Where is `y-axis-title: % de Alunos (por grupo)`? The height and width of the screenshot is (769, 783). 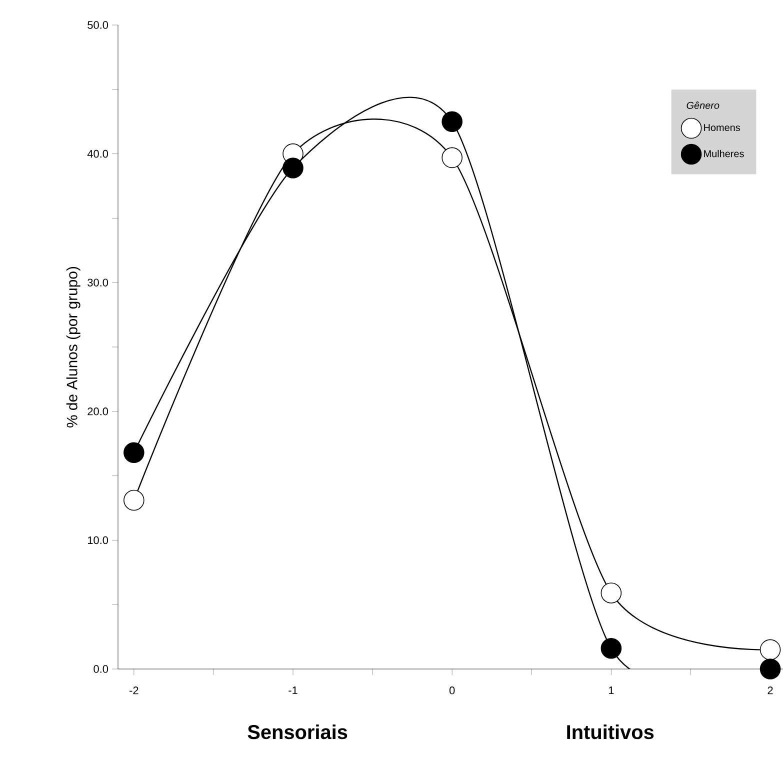 y-axis-title: % de Alunos (por grupo) is located at coordinates (73, 347).